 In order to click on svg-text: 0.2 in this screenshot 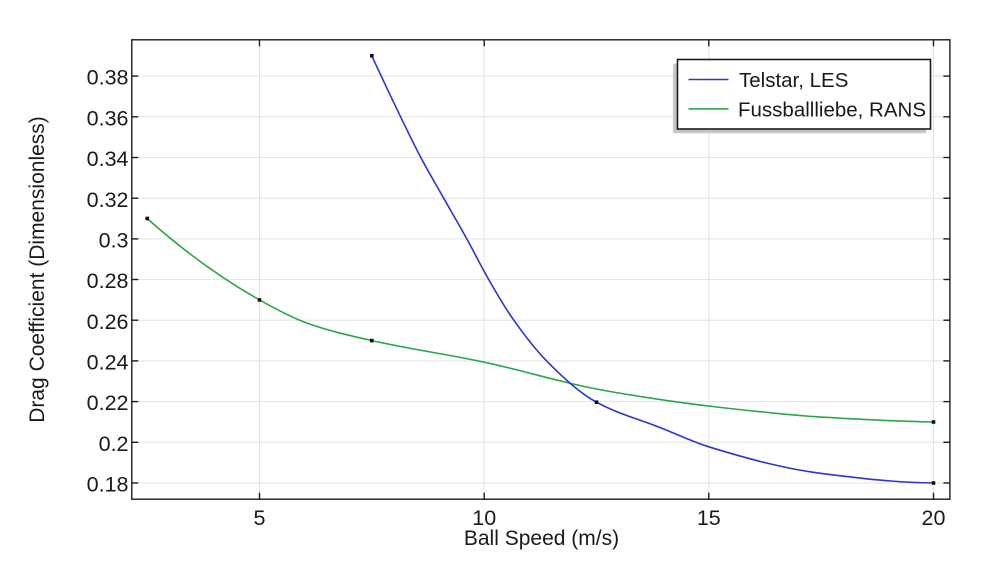, I will do `click(114, 444)`.